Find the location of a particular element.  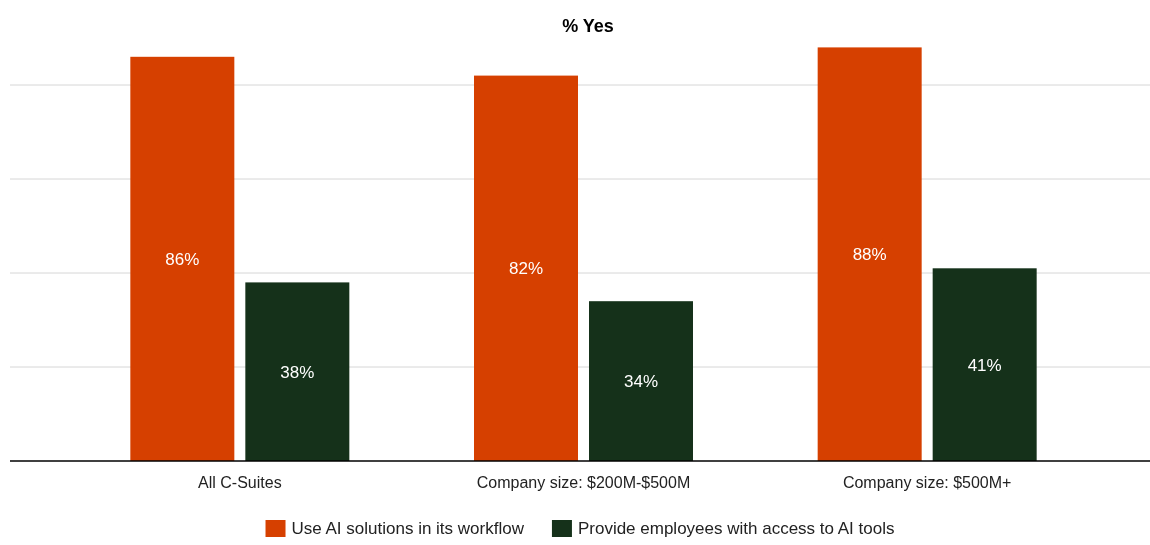

data-label: 86% is located at coordinates (182, 259).